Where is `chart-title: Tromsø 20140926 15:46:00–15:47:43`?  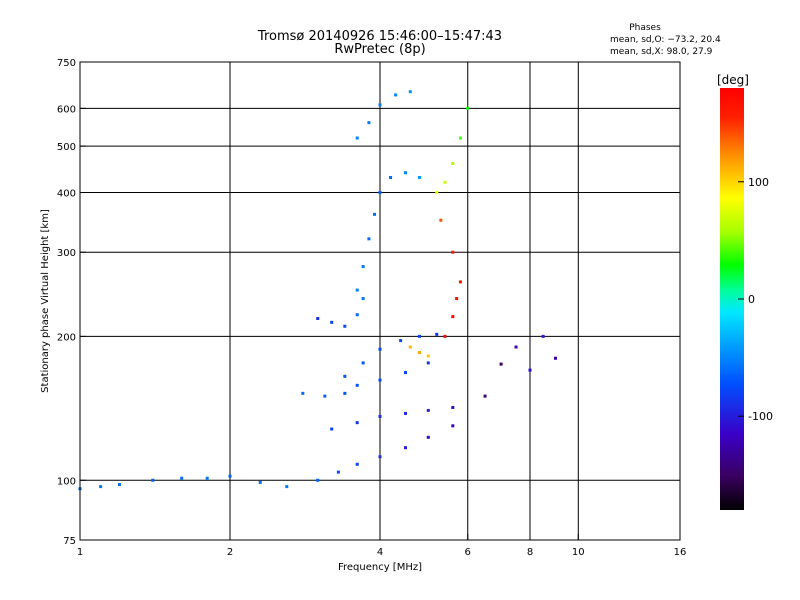 chart-title: Tromsø 20140926 15:46:00–15:47:43 is located at coordinates (379, 36).